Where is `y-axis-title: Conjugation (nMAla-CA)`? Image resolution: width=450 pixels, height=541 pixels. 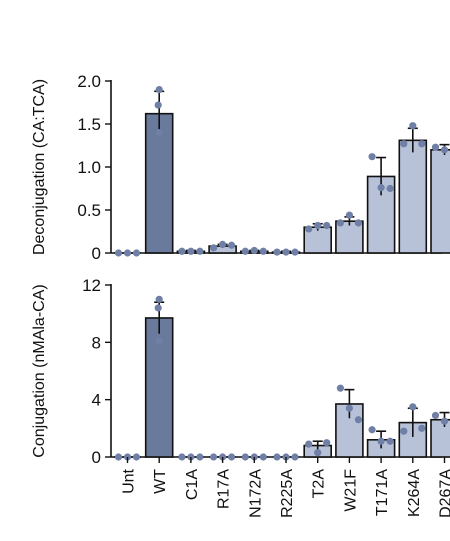
y-axis-title: Conjugation (nMAla-CA) is located at coordinates (39, 370).